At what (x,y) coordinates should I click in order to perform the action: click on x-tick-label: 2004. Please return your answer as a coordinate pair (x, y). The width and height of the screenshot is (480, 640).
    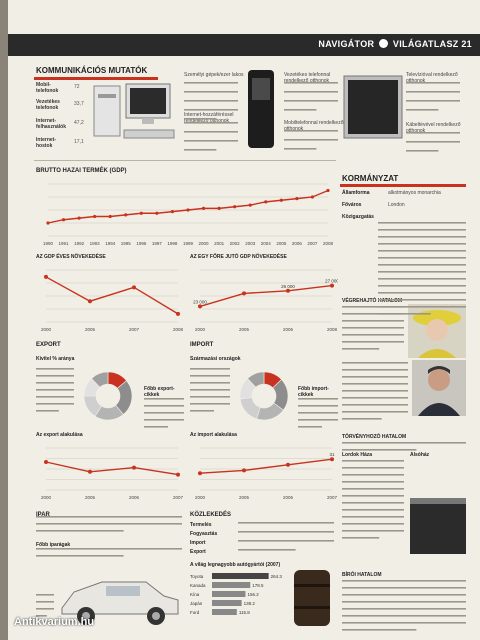
    Looking at the image, I should click on (266, 243).